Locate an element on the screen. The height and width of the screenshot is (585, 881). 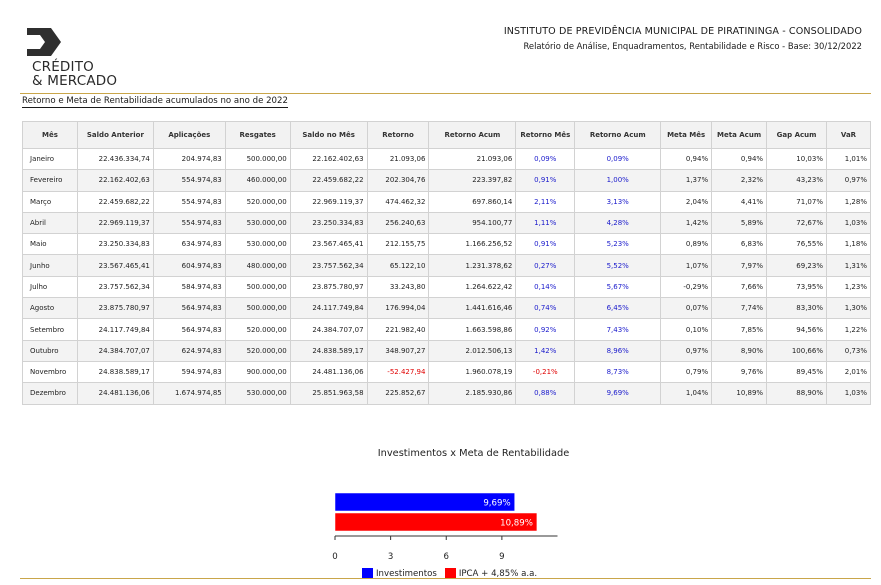
col-header: Gap Acum is located at coordinates (796, 135).